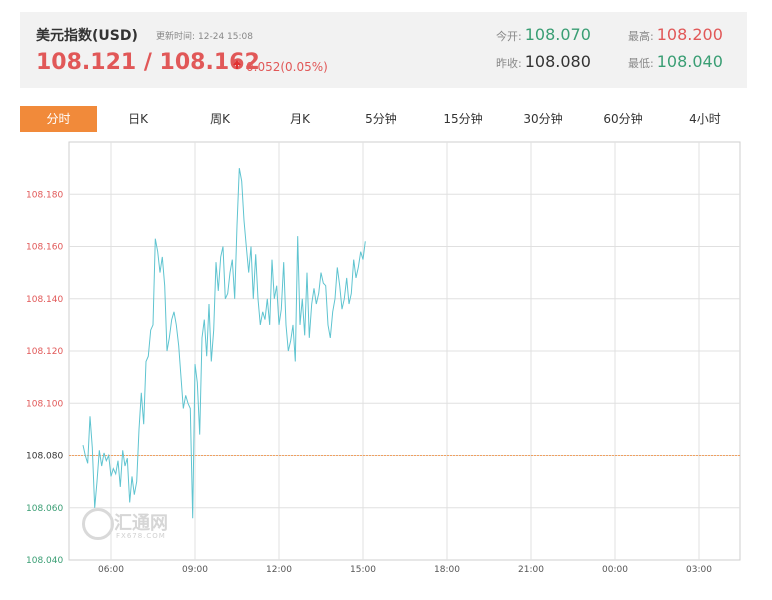 This screenshot has width=772, height=600. I want to click on instrument-title: 美元指数(USD), so click(87, 36).